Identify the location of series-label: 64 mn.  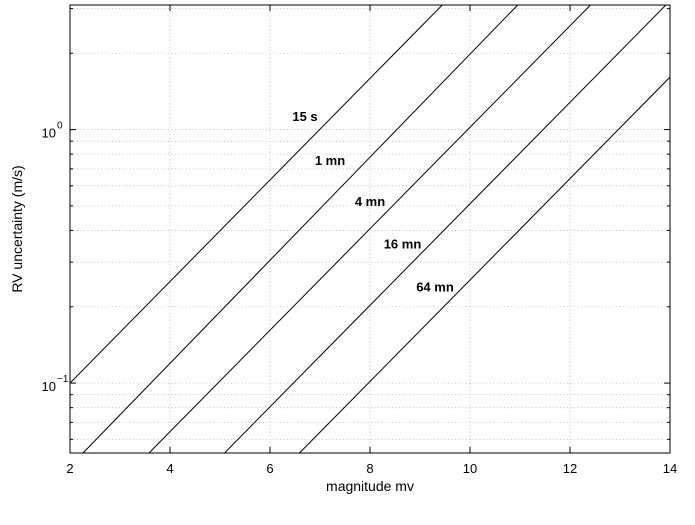
(435, 286).